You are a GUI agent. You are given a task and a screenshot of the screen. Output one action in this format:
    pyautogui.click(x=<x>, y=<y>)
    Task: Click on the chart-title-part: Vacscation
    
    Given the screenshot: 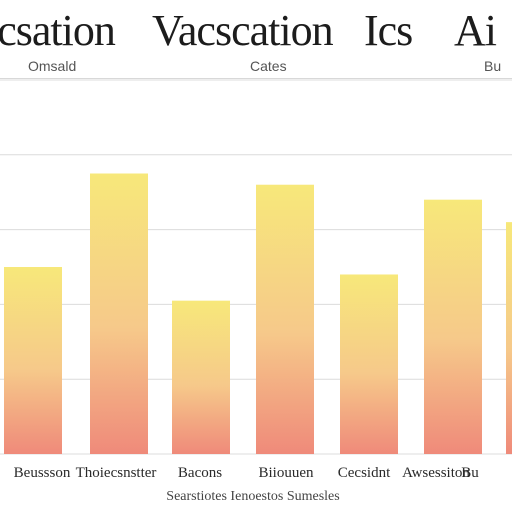 What is the action you would take?
    pyautogui.click(x=243, y=31)
    